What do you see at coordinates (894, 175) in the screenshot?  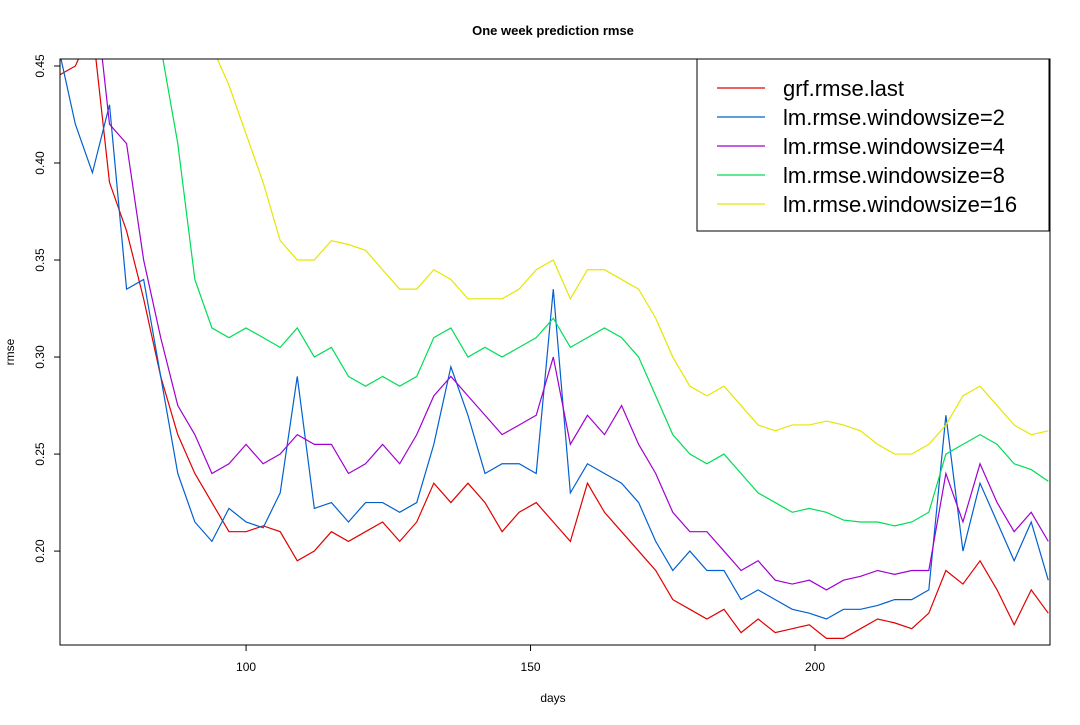 I see `legend-label: lm.rmse.windowsize=8` at bounding box center [894, 175].